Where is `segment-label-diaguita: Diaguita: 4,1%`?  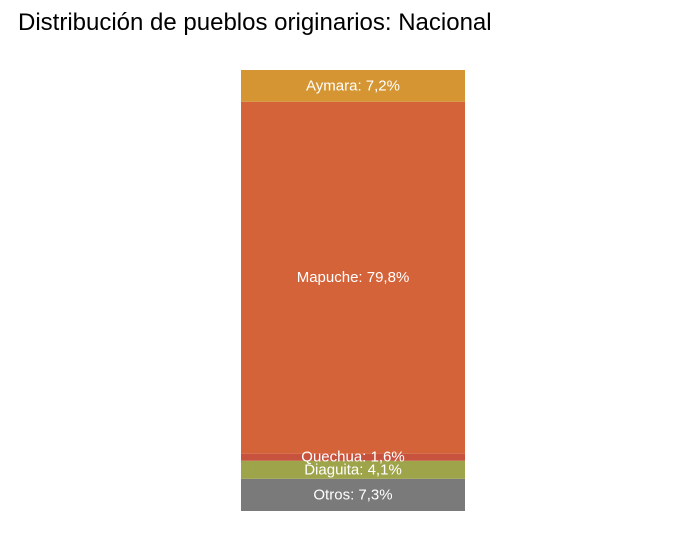 segment-label-diaguita: Diaguita: 4,1% is located at coordinates (353, 469).